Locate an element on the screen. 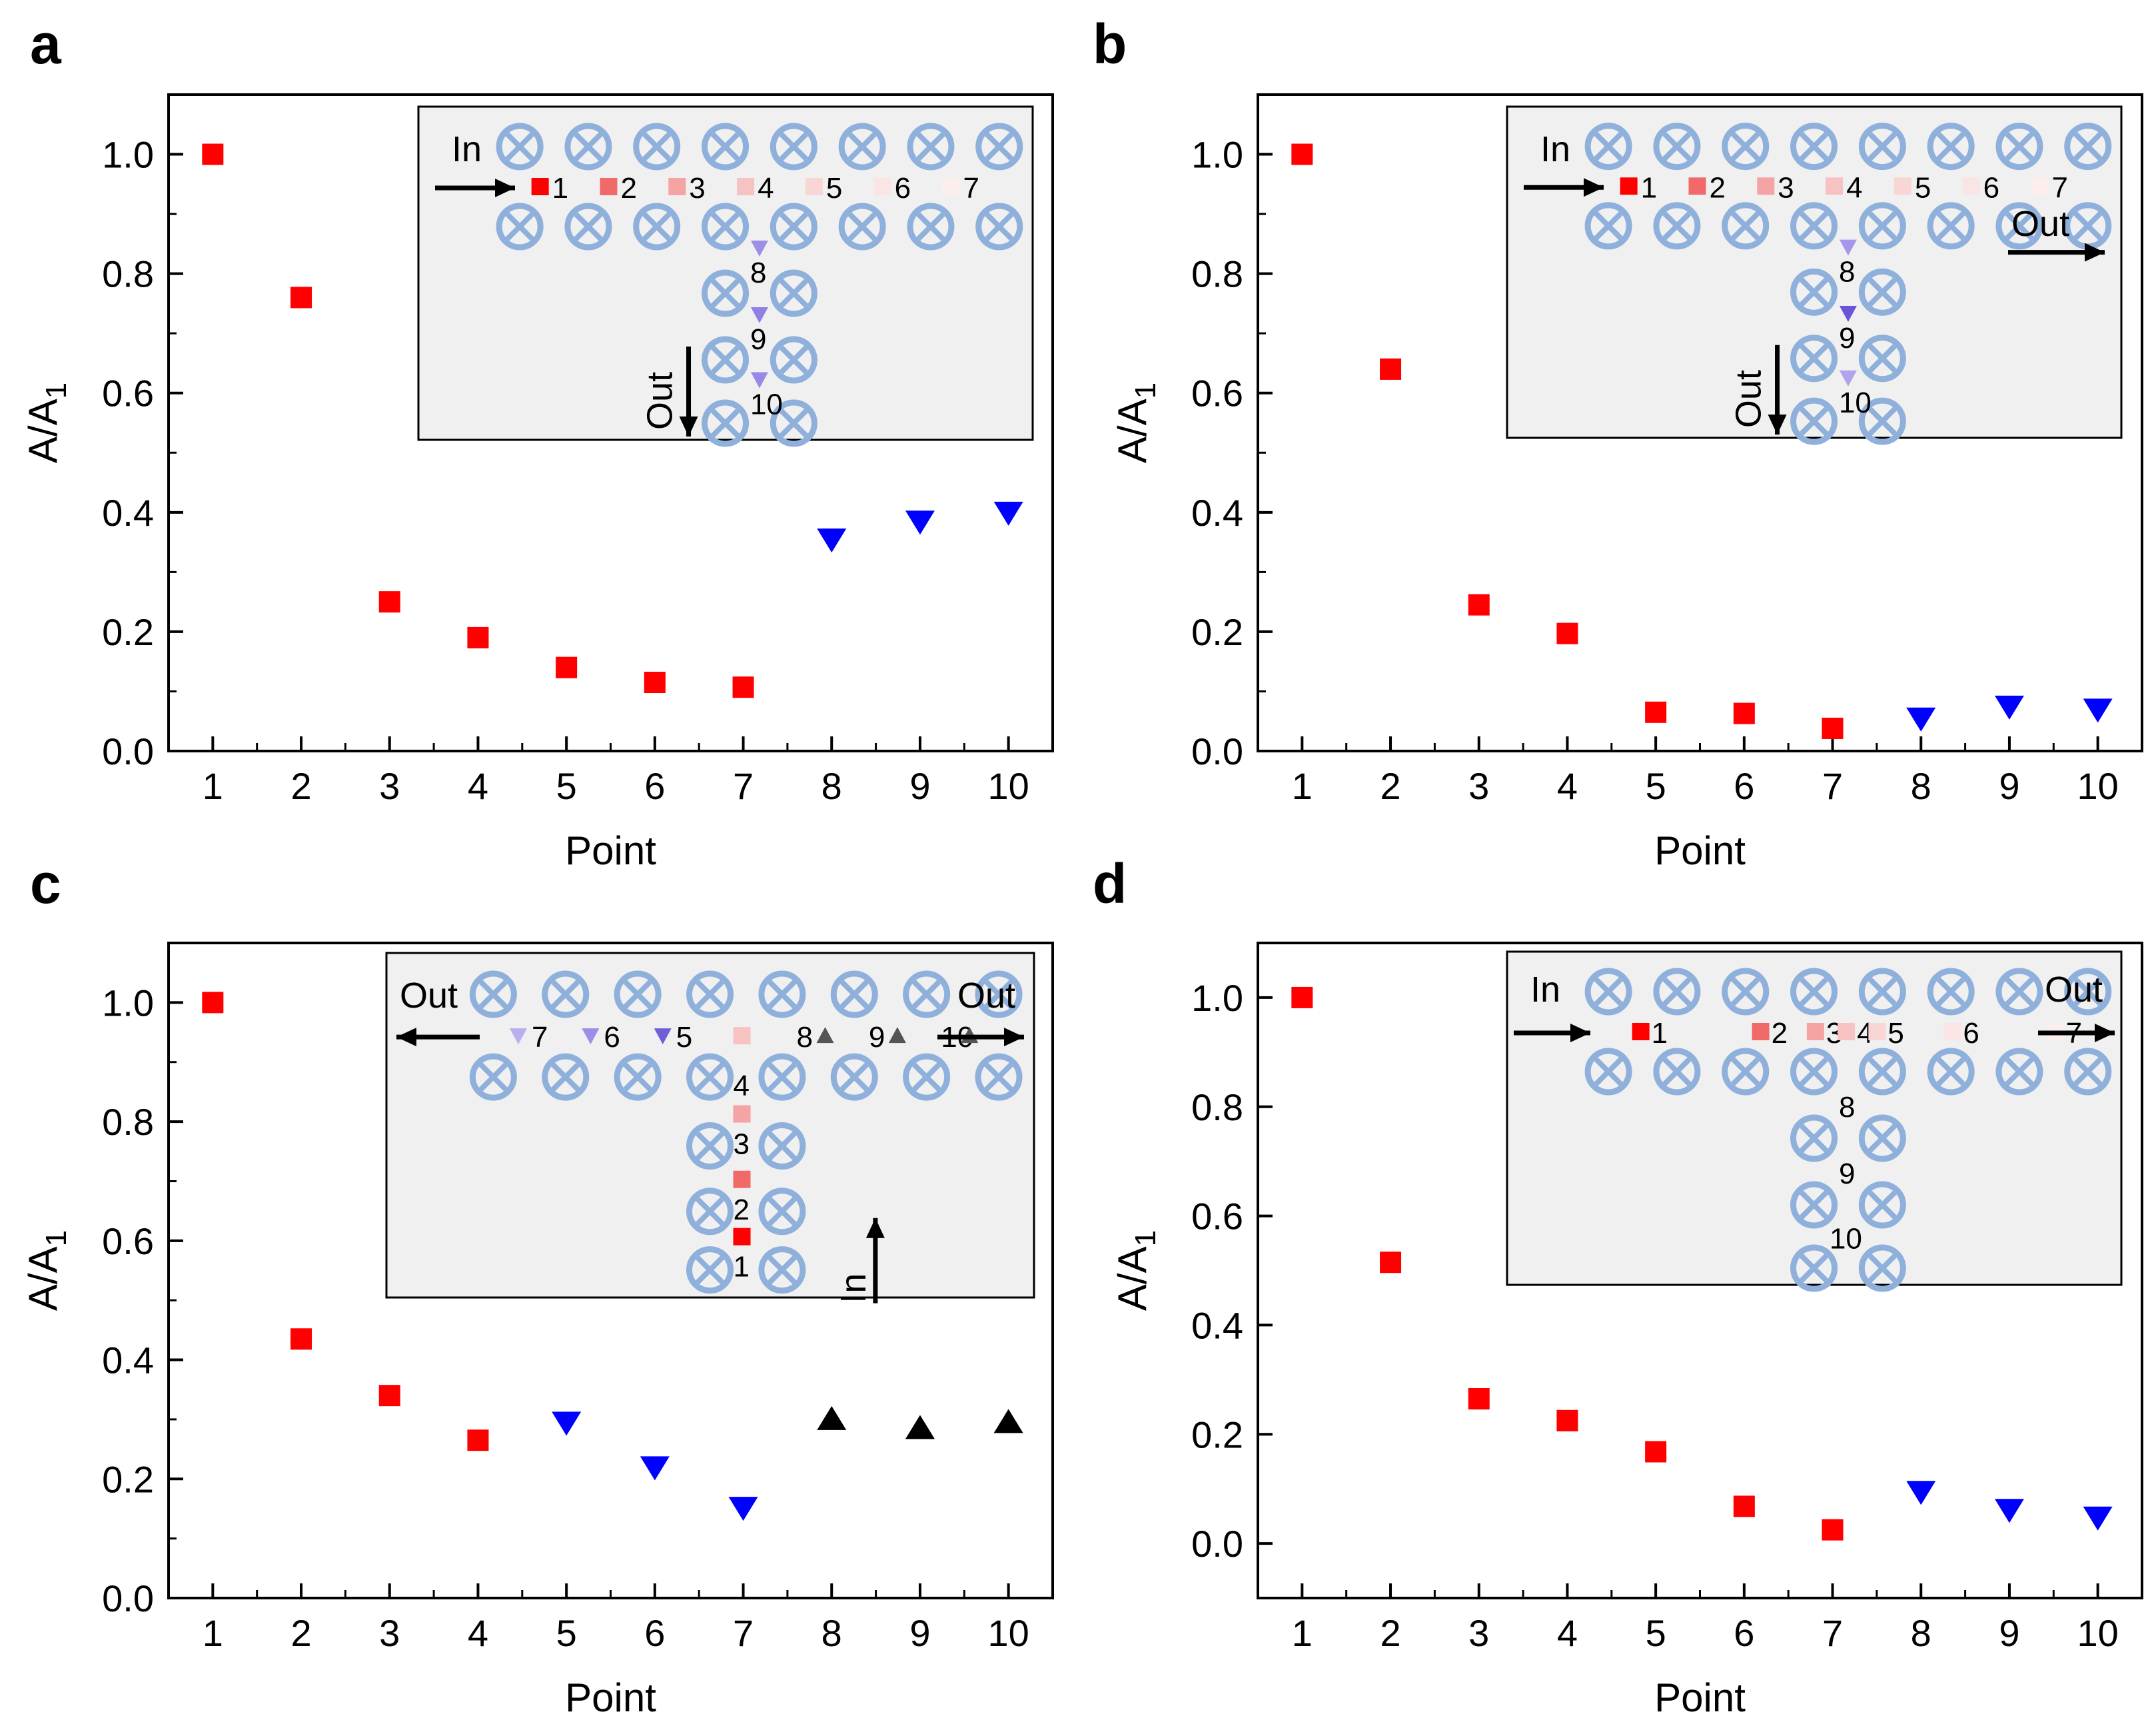  inset-point-number: 1 is located at coordinates (1649, 188).